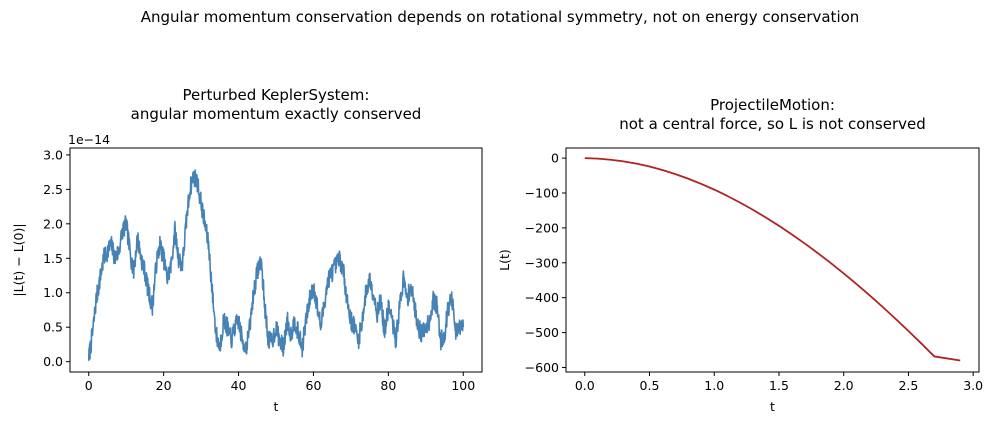 The height and width of the screenshot is (430, 1000). I want to click on x-tick-label: 80, so click(388, 385).